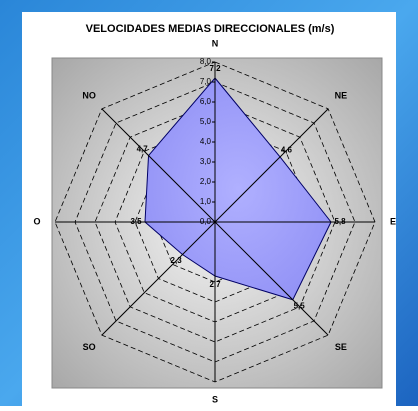  I want to click on r-tick-label: 8,0, so click(206, 61).